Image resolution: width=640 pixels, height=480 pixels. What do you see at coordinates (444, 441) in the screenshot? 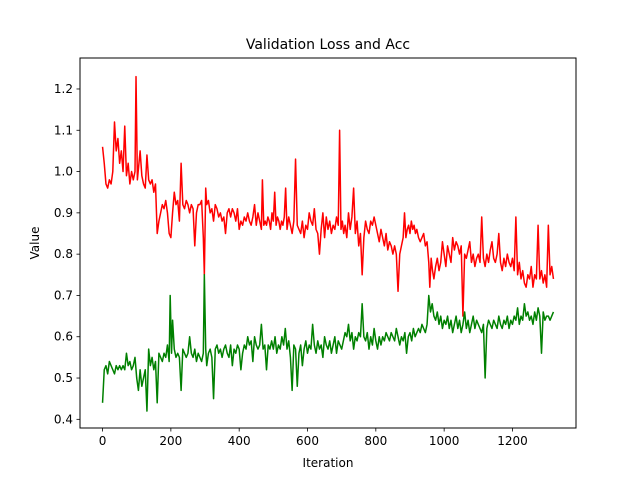
I see `x-tick-label: 1000` at bounding box center [444, 441].